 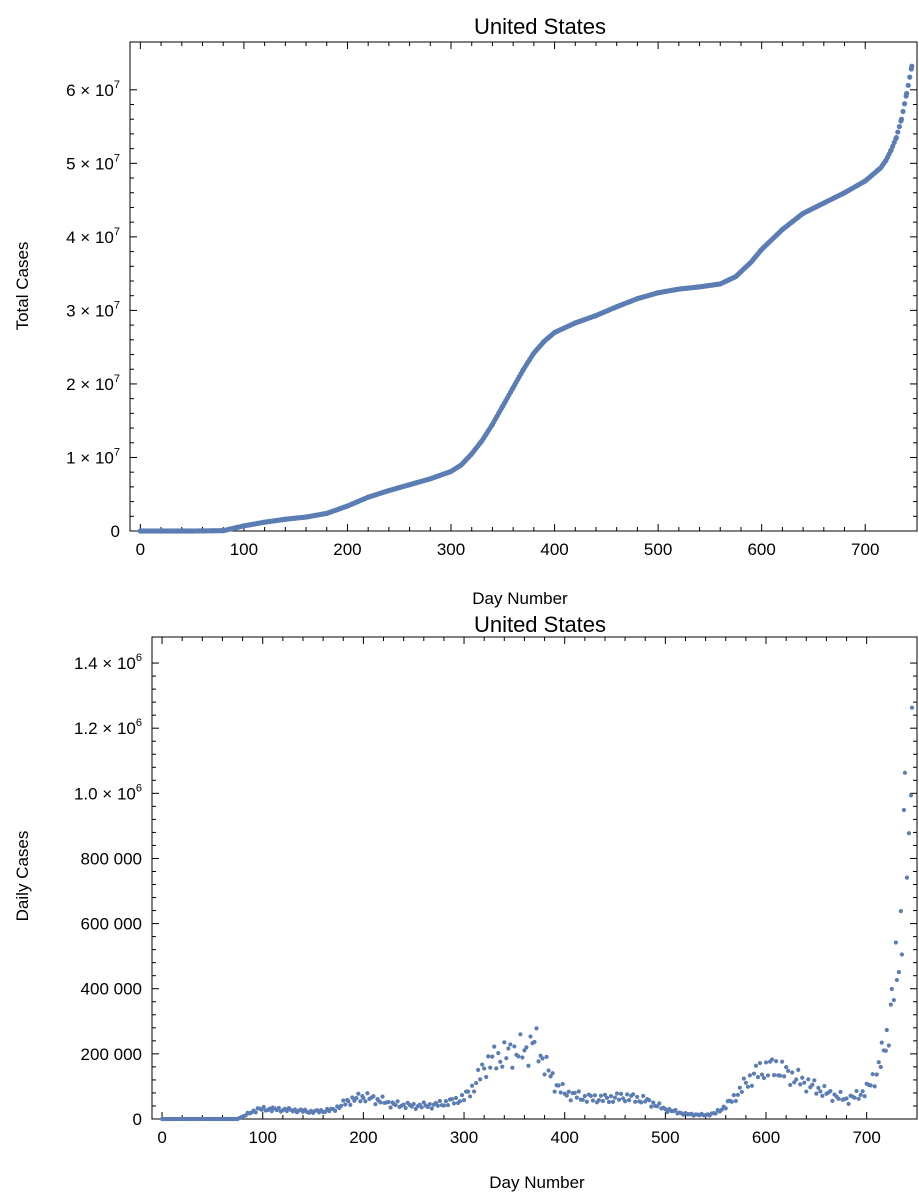 I want to click on x-axis-label: Day Number, so click(x=520, y=598).